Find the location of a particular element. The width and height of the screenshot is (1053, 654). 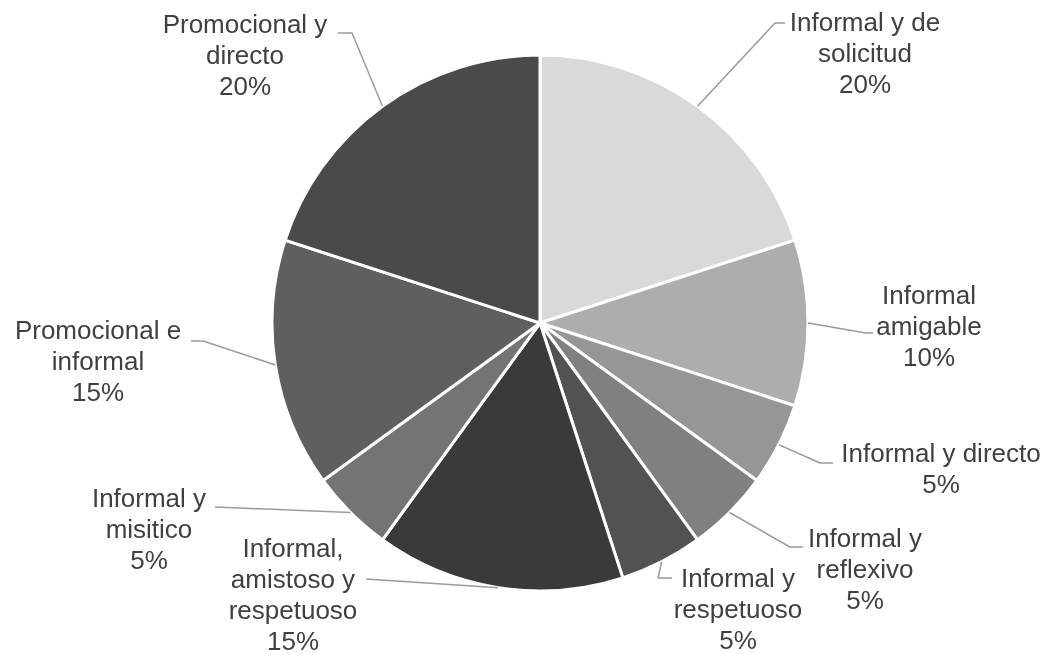

slice-label: Informal y reflexivo is located at coordinates (865, 553).